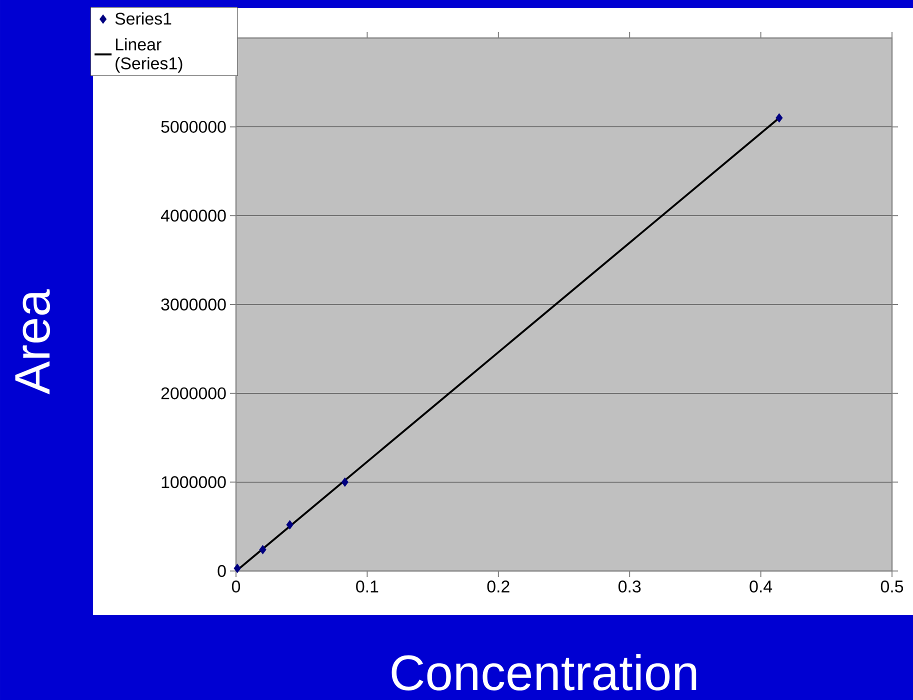  What do you see at coordinates (143, 18) in the screenshot?
I see `legend-label: Series1` at bounding box center [143, 18].